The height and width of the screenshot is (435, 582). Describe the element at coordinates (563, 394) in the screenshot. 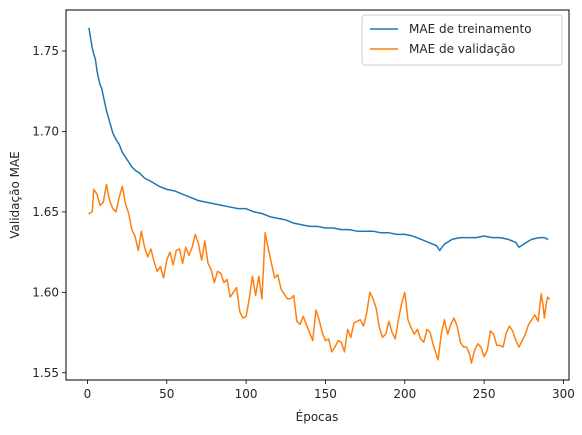

I see `x-tick-label: 300` at that location.